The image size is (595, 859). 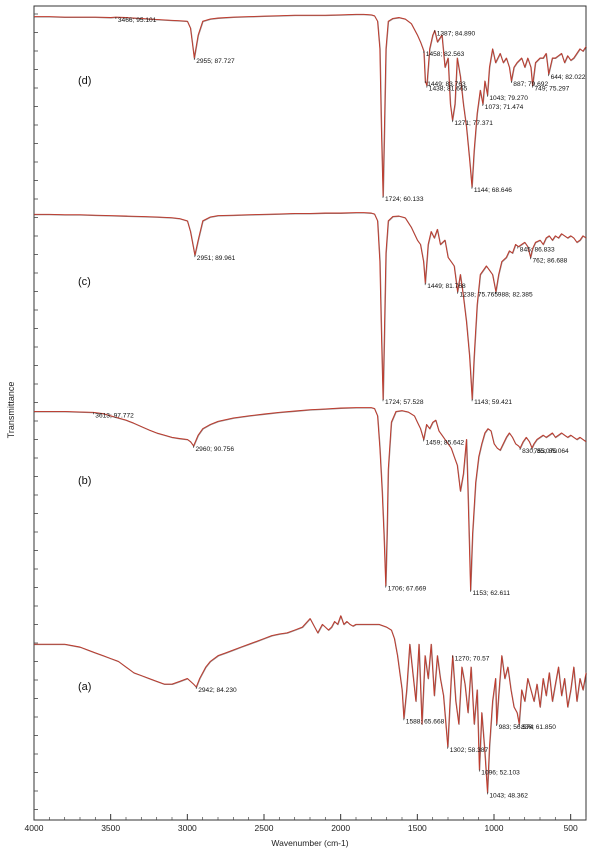 I want to click on x-tick-label: 500, so click(x=571, y=828).